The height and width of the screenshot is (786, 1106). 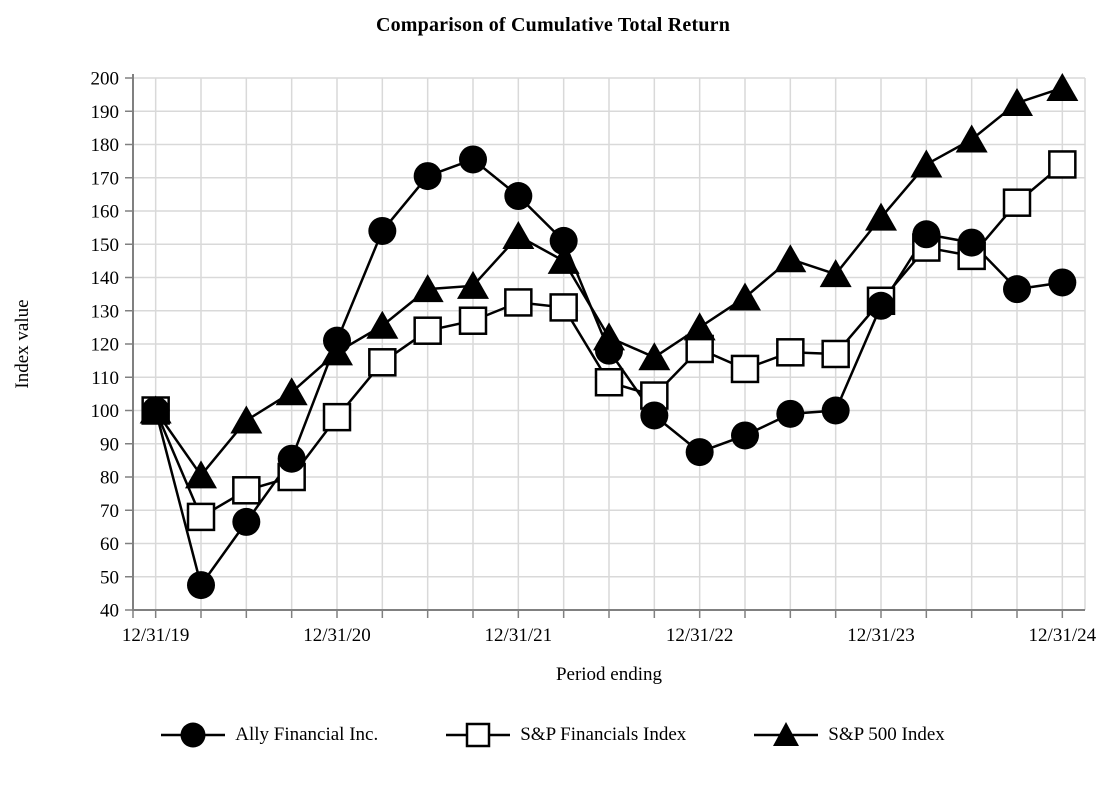 What do you see at coordinates (105, 345) in the screenshot?
I see `y-tick-label: 120` at bounding box center [105, 345].